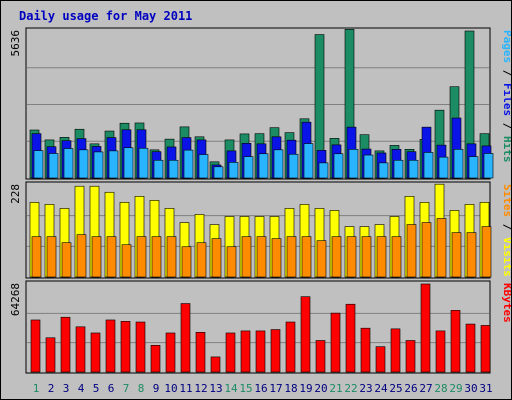 The image size is (512, 400). I want to click on x-tick-label: 7, so click(126, 388).